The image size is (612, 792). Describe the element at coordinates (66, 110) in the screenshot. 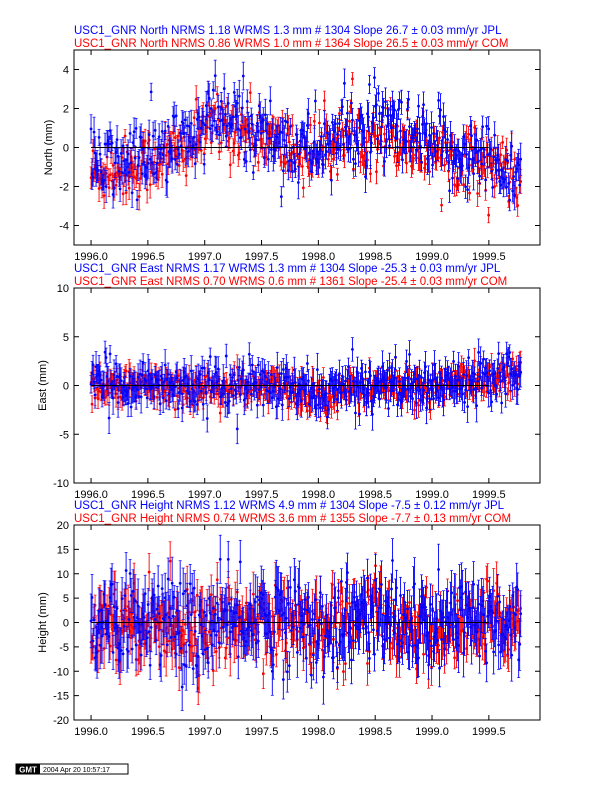

I see `north-ytick-label: 2` at that location.